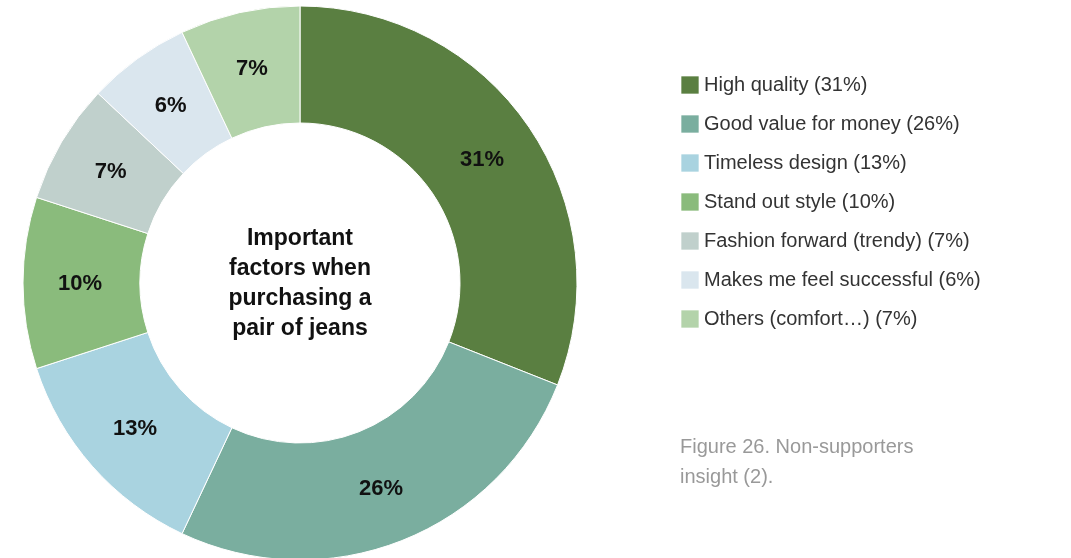 The image size is (1071, 558). I want to click on data-label: 26%, so click(381, 487).